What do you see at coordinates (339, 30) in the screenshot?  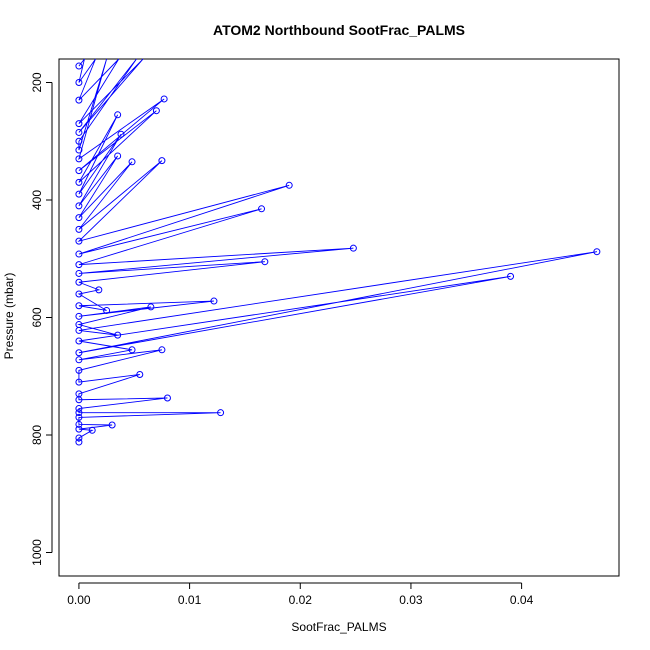 I see `chart-title: ATOM2 Northbound SootFrac_PALMS` at bounding box center [339, 30].